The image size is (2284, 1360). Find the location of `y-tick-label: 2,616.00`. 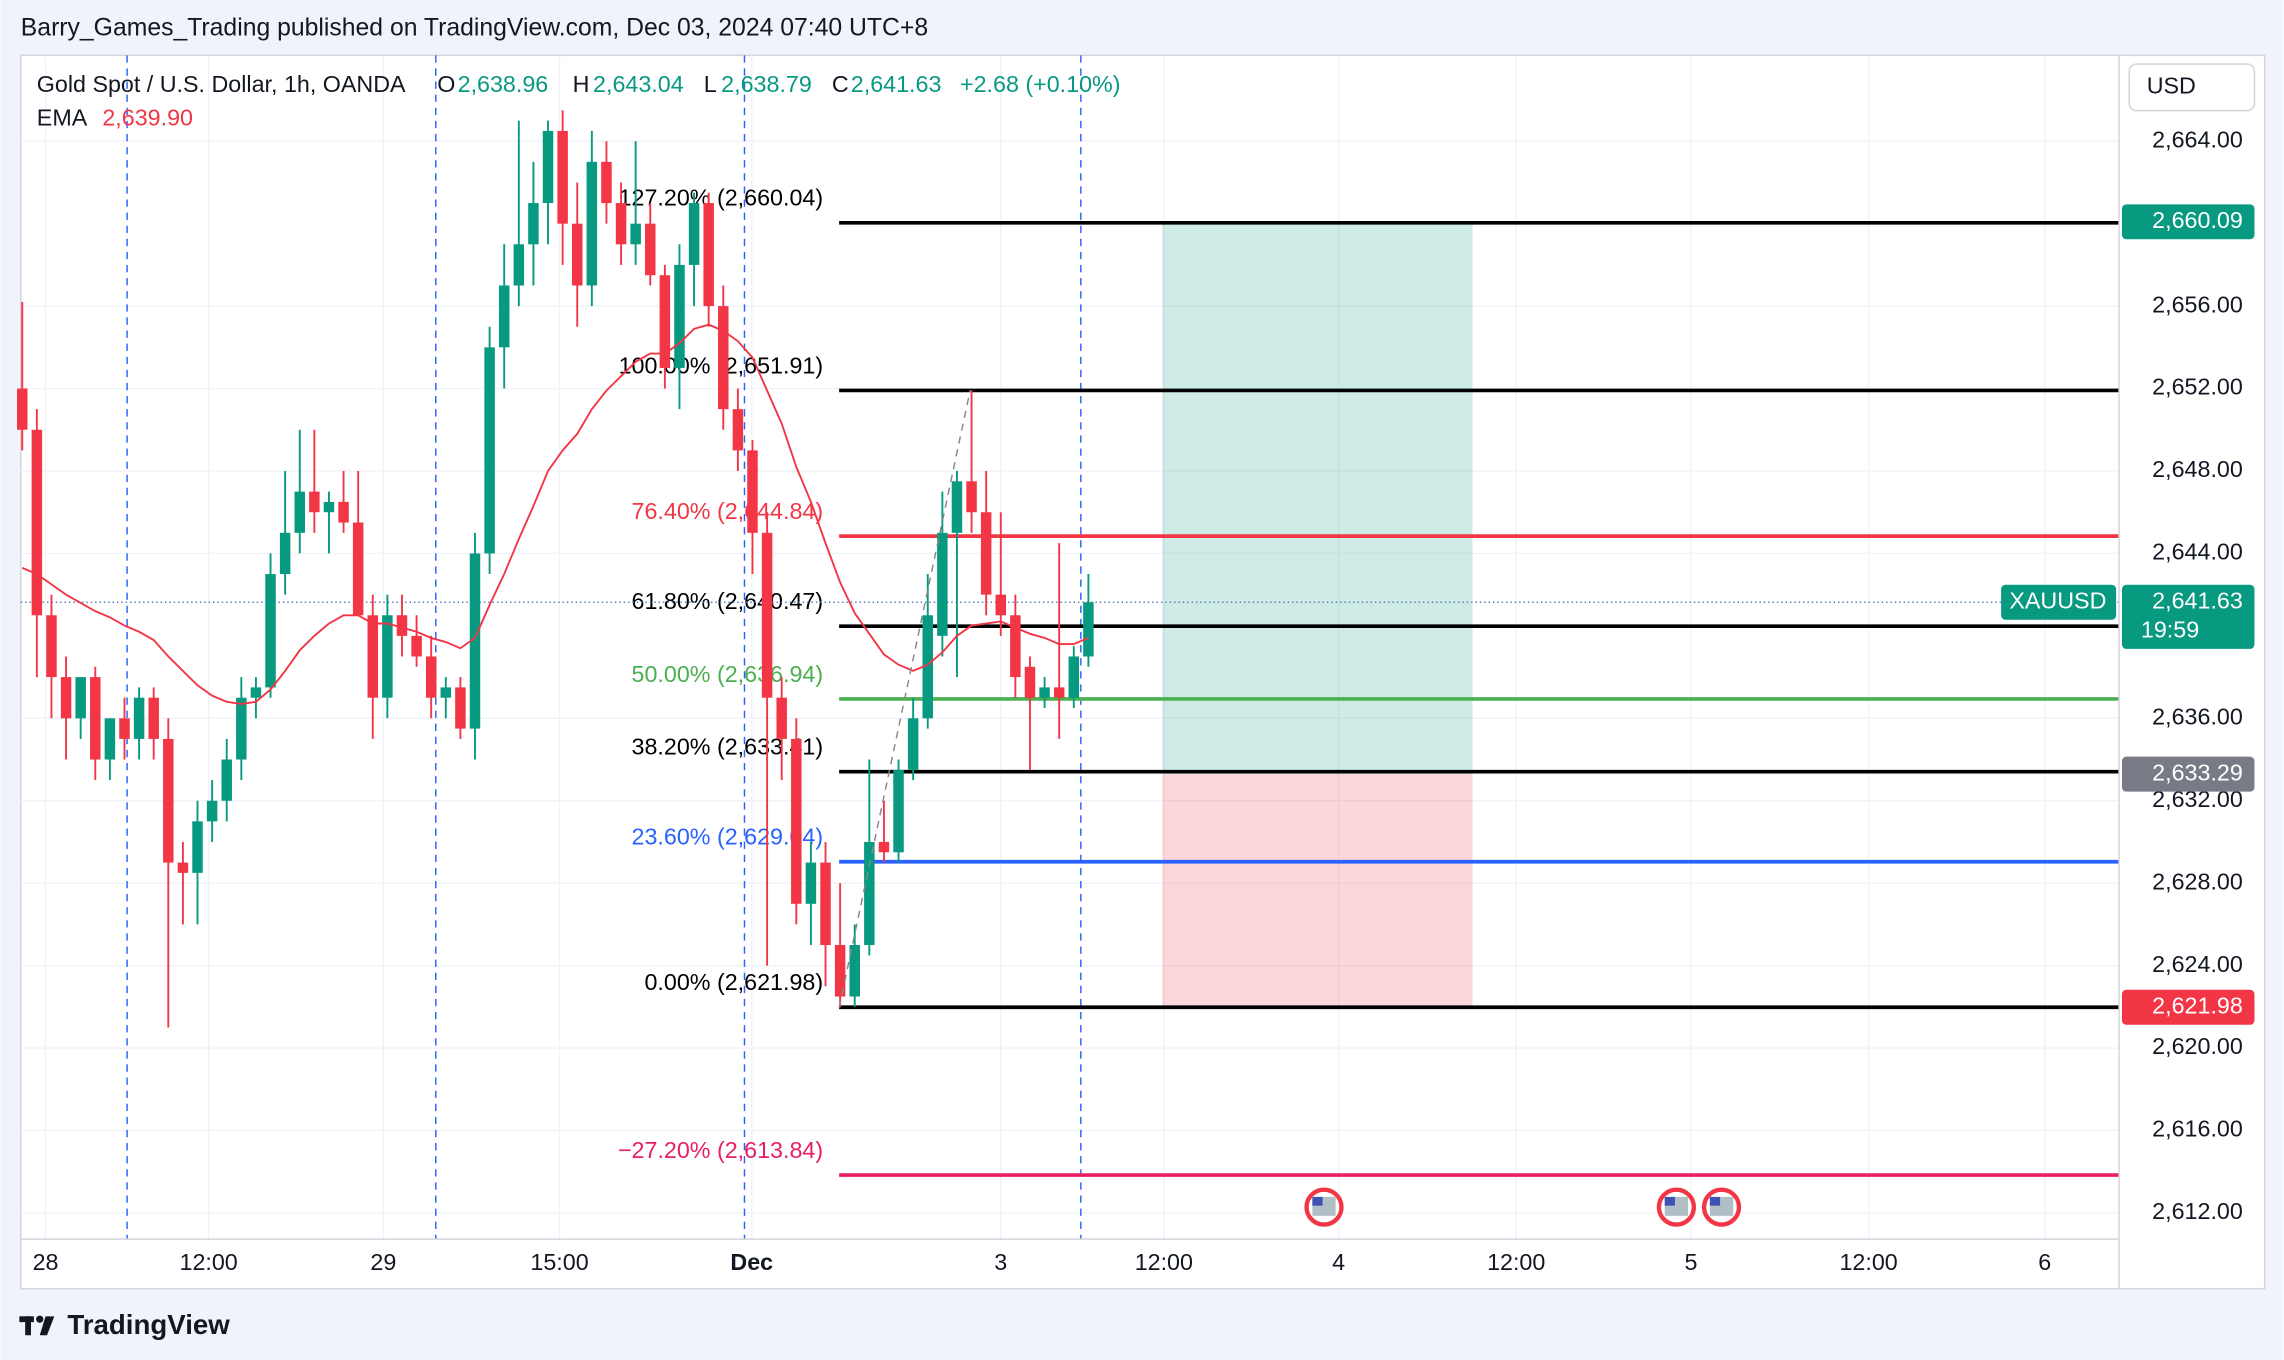

y-tick-label: 2,616.00 is located at coordinates (2197, 1129).